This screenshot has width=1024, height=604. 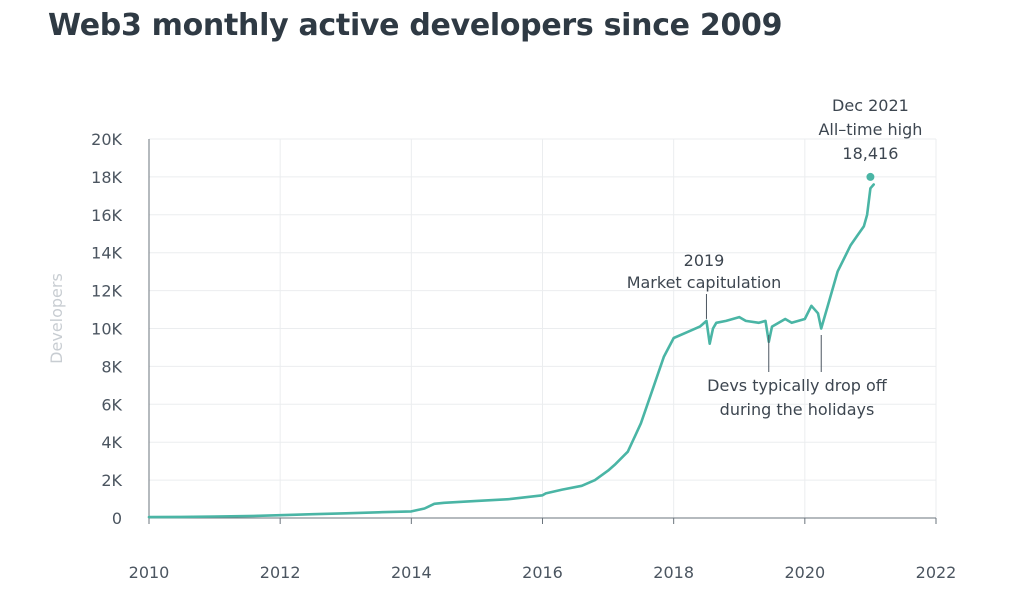 I want to click on x-tick-label: 2022, so click(x=936, y=572).